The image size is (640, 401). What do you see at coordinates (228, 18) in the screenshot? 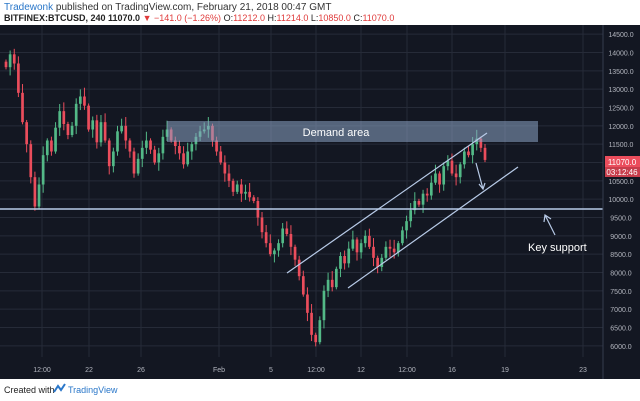
I see `open-label: O:` at bounding box center [228, 18].